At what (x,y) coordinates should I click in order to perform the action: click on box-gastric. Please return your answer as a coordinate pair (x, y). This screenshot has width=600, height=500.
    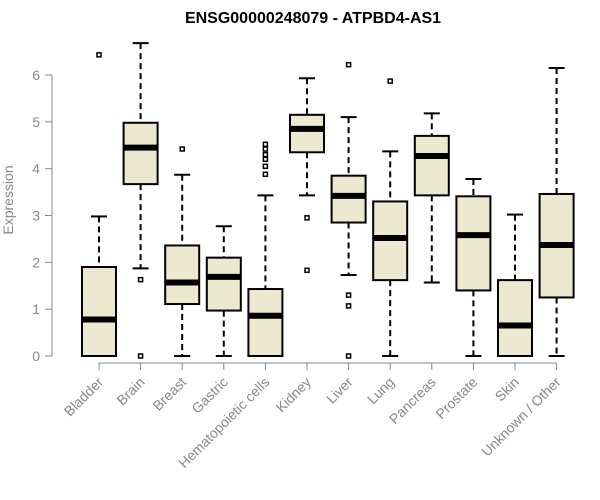
    Looking at the image, I should click on (223, 291).